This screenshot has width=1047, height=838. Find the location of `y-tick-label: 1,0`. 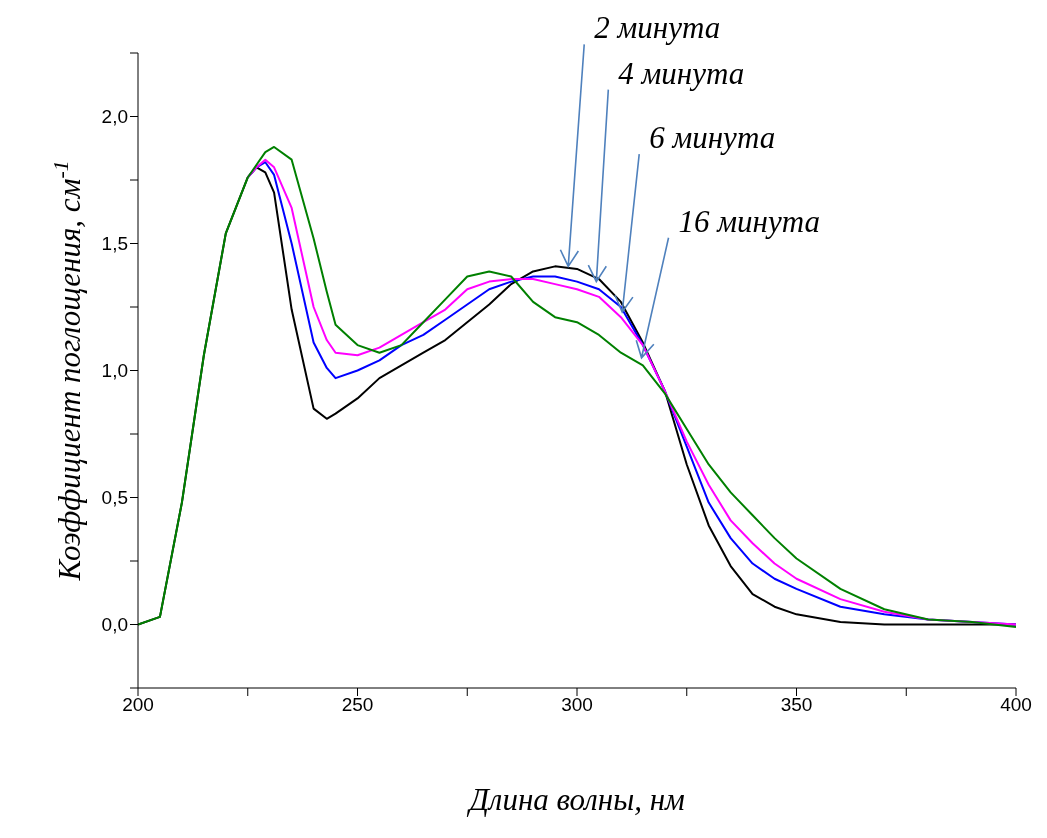

y-tick-label: 1,0 is located at coordinates (114, 371).